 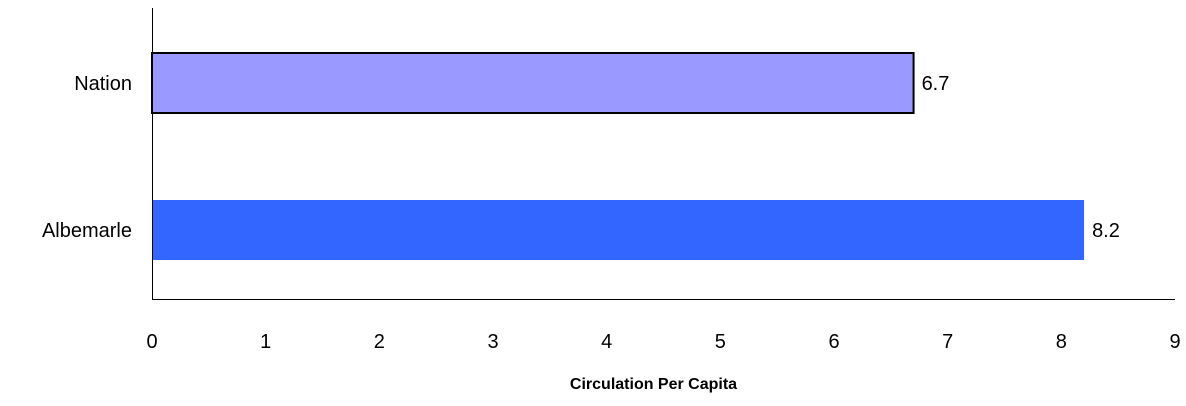 I want to click on x-tick-label: 7, so click(x=947, y=342).